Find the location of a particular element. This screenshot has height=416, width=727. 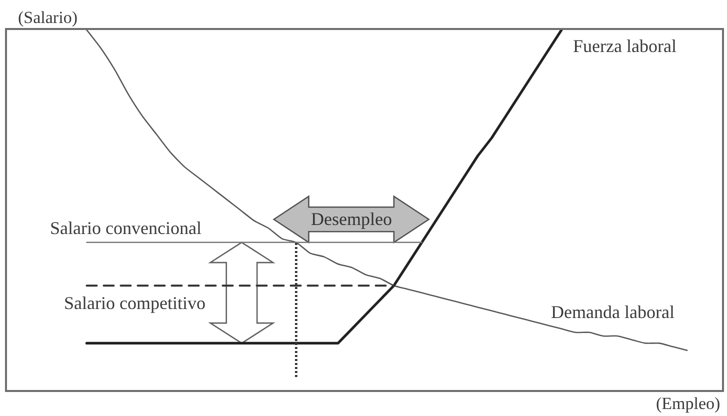

annotation: Desempleo is located at coordinates (351, 219).